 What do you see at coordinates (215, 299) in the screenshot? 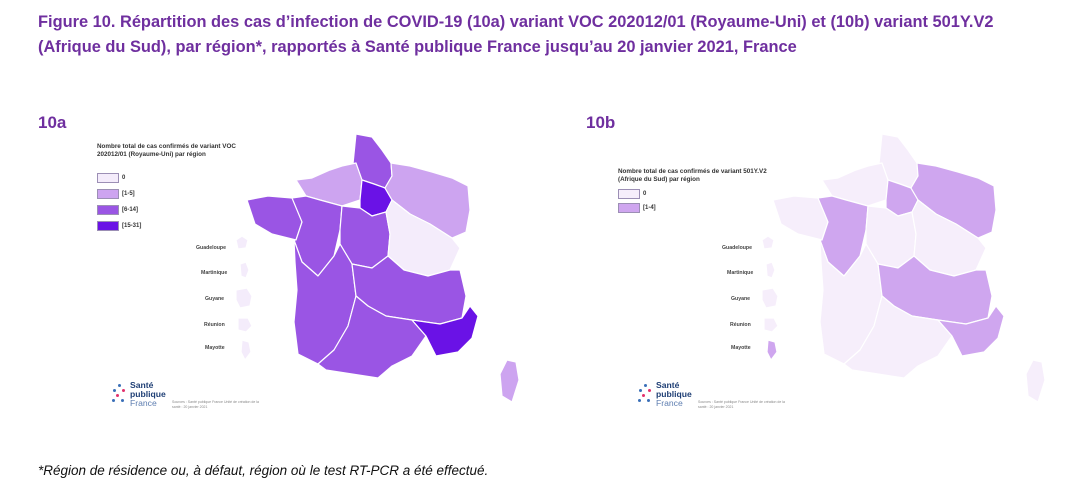
I see `overseas-label-10a: Guyane` at bounding box center [215, 299].